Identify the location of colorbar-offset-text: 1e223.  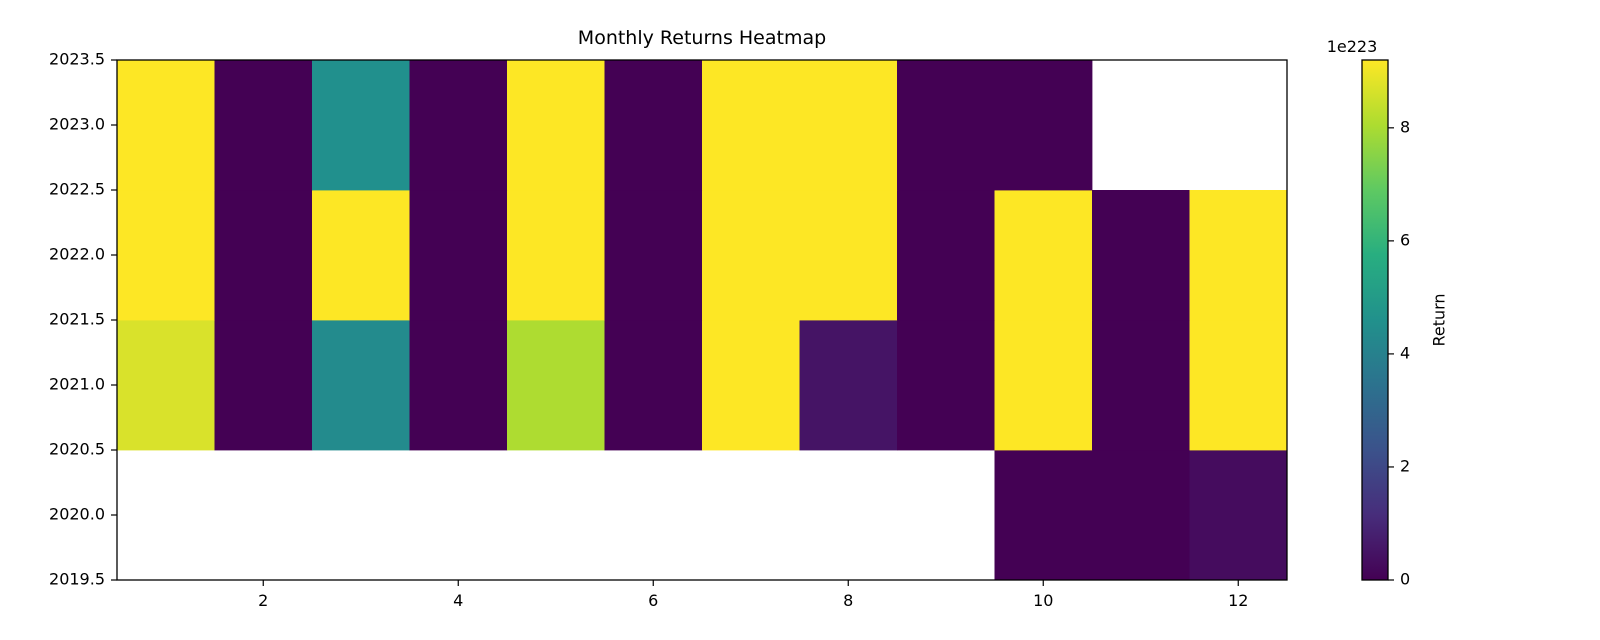
(1352, 46).